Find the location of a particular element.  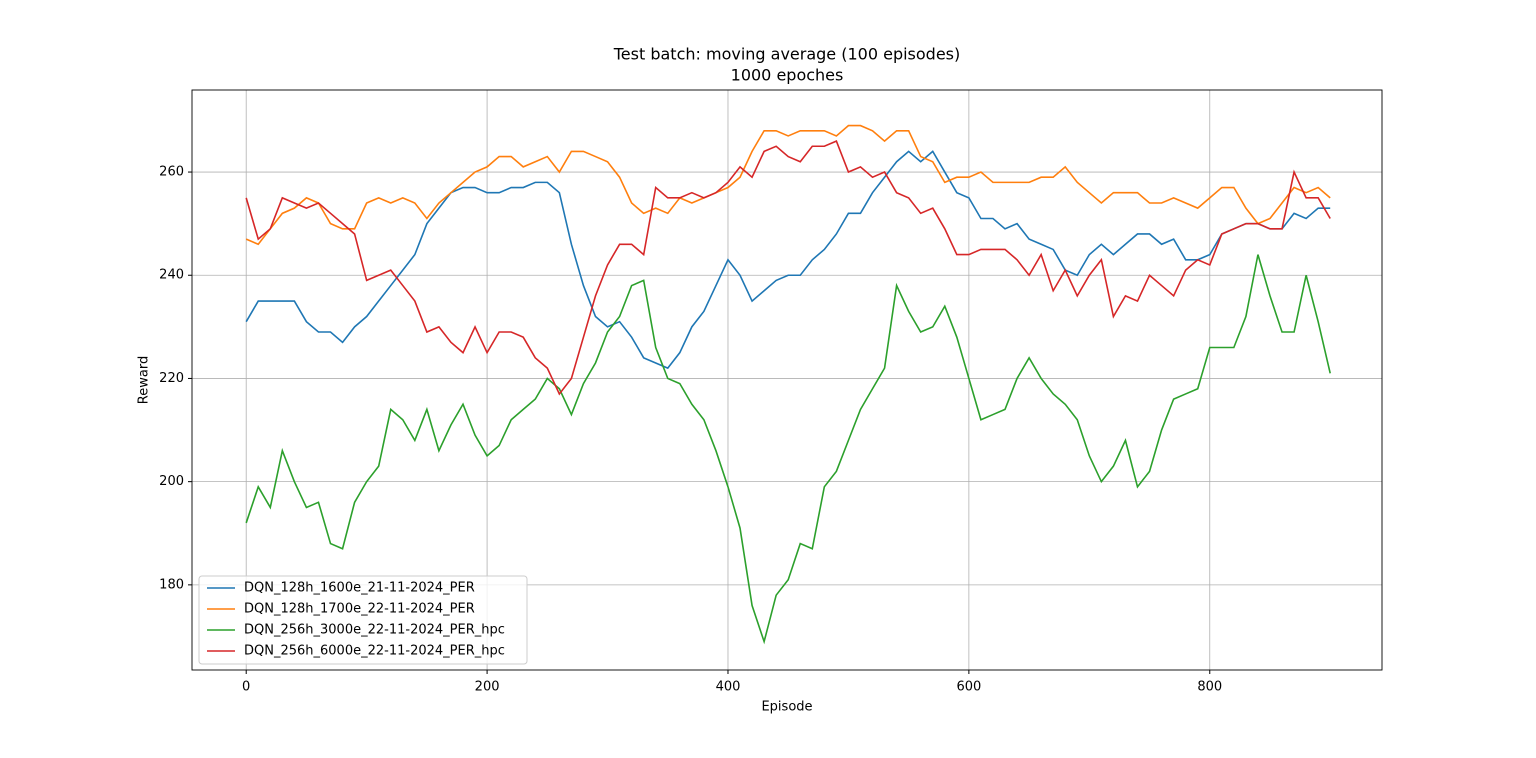

legend-frame is located at coordinates (363, 620).